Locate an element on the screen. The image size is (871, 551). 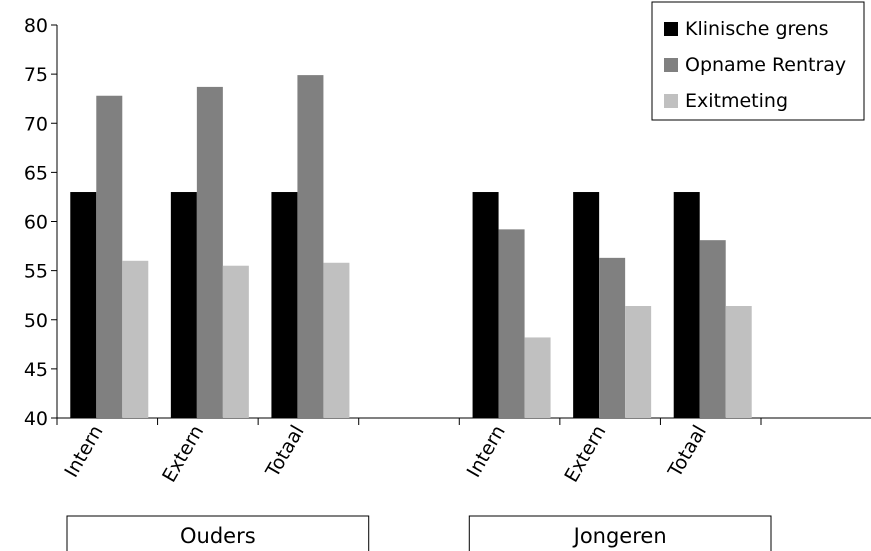
group-label: Ouders is located at coordinates (218, 536).